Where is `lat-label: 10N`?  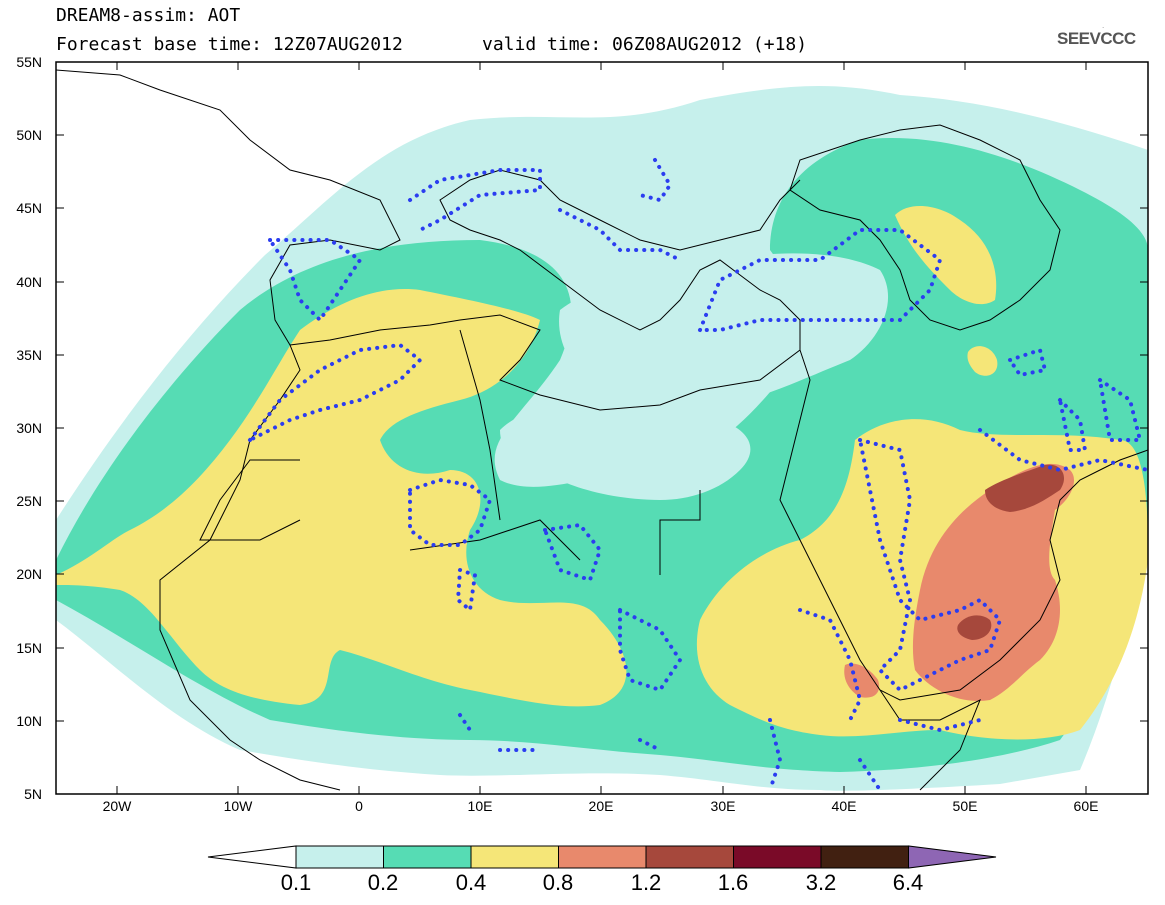
lat-label: 10N is located at coordinates (29, 721).